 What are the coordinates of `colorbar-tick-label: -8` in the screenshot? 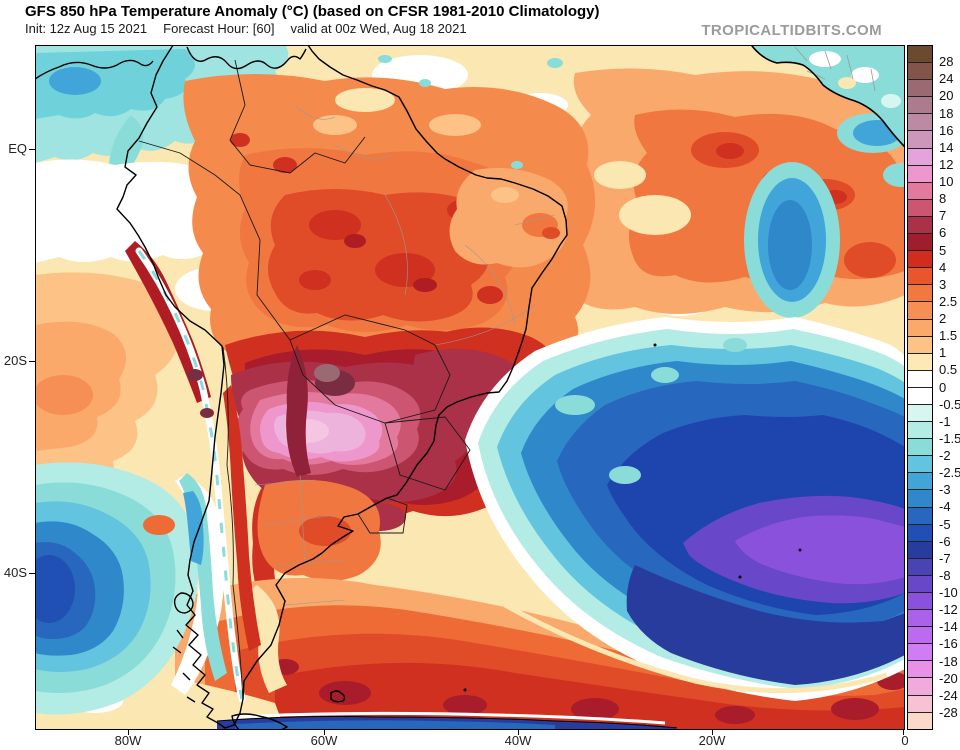 It's located at (945, 575).